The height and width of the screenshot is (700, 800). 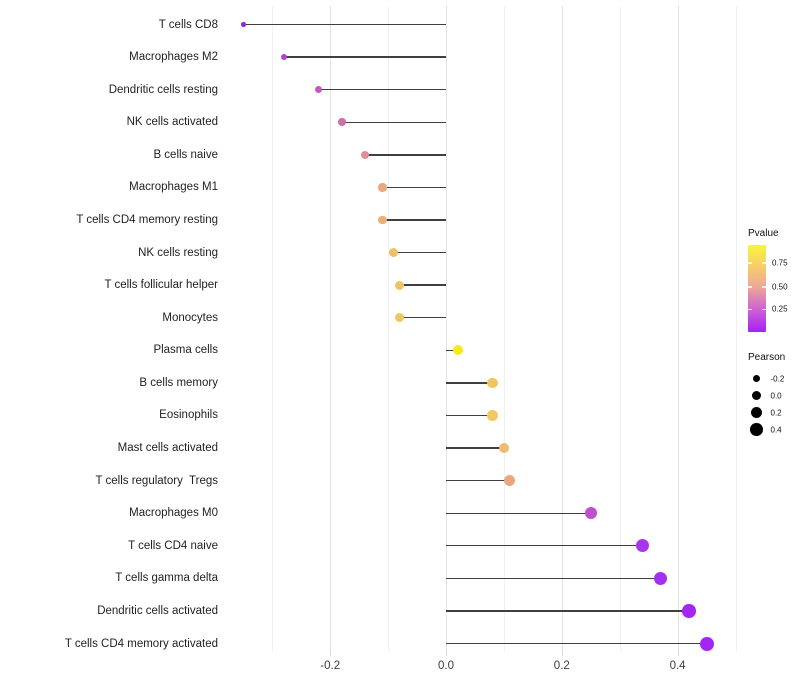 I want to click on y-axis-label: T cells CD8, so click(x=188, y=24).